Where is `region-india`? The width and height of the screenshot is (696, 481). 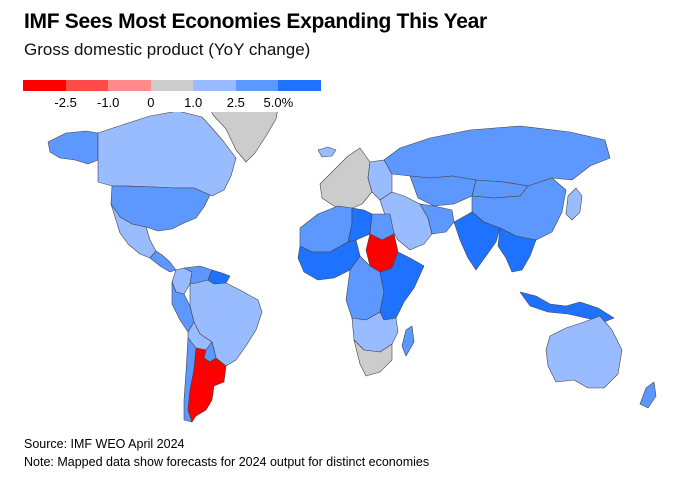
region-india is located at coordinates (477, 241).